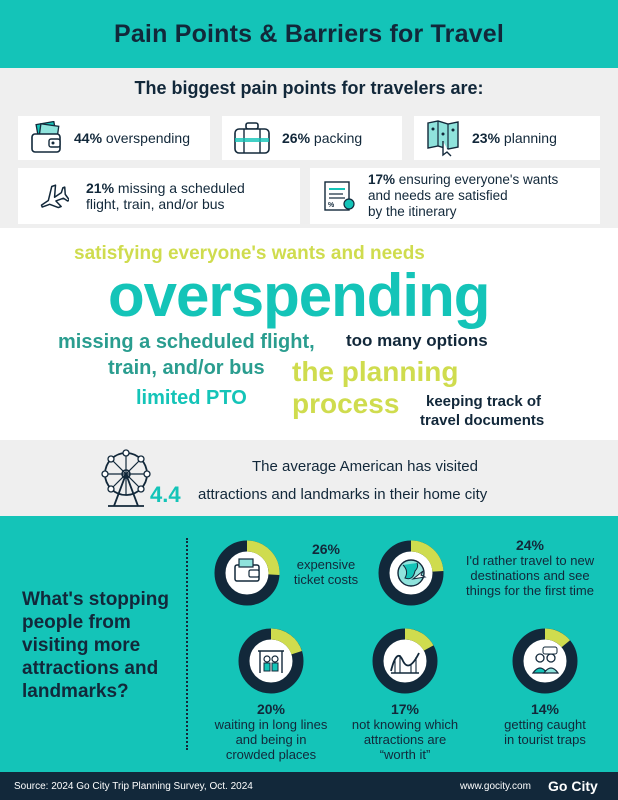 This screenshot has height=800, width=618. Describe the element at coordinates (346, 403) in the screenshot. I see `word-cloud-term: process` at that location.